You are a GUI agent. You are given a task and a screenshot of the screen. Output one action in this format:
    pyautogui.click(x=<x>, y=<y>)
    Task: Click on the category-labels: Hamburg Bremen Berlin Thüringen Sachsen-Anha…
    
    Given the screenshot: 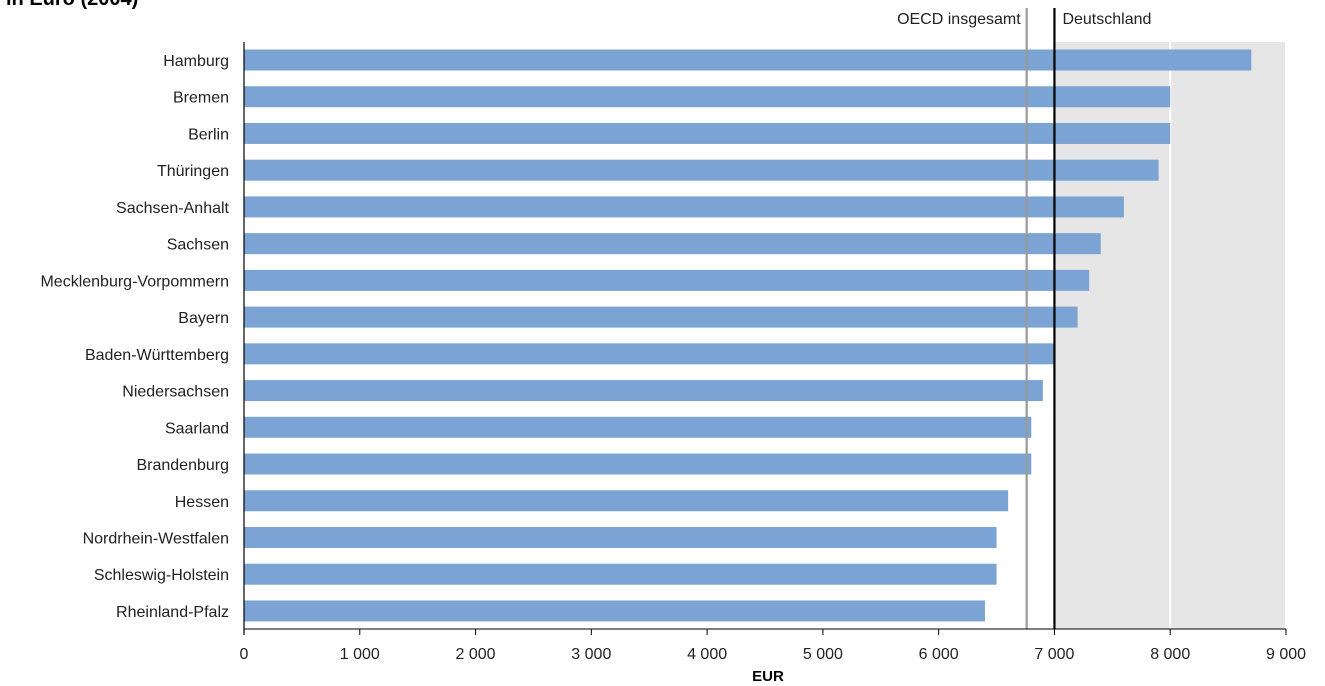 What is the action you would take?
    pyautogui.click(x=134, y=337)
    